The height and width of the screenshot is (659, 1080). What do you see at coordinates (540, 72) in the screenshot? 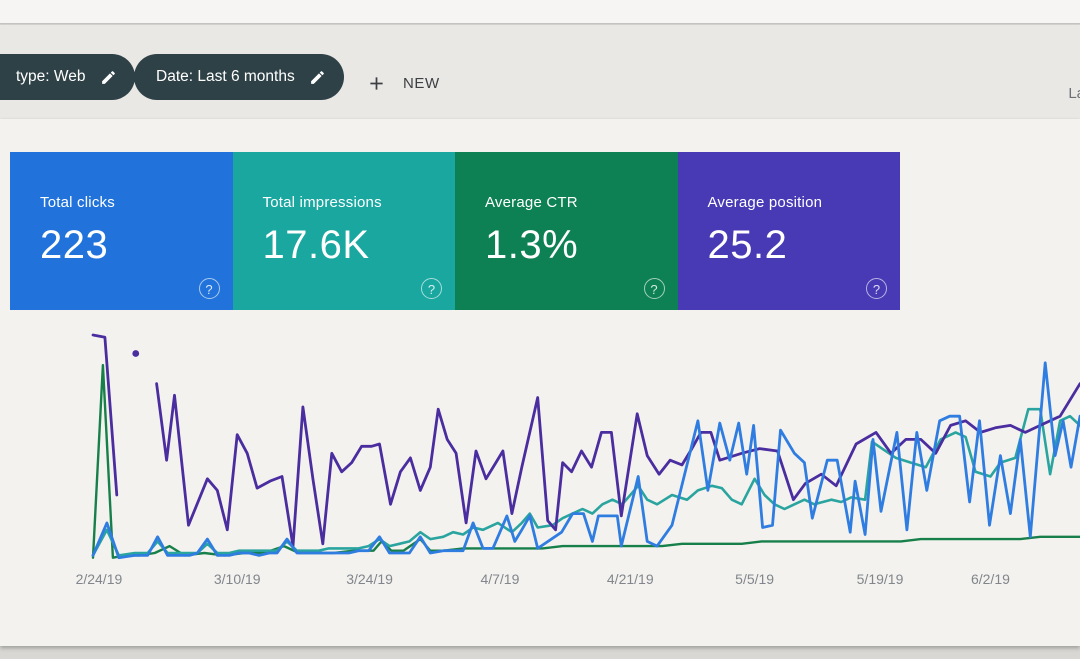
I see `filter-toolbar: type: Web Date: Last 6 months NEW La` at bounding box center [540, 72].